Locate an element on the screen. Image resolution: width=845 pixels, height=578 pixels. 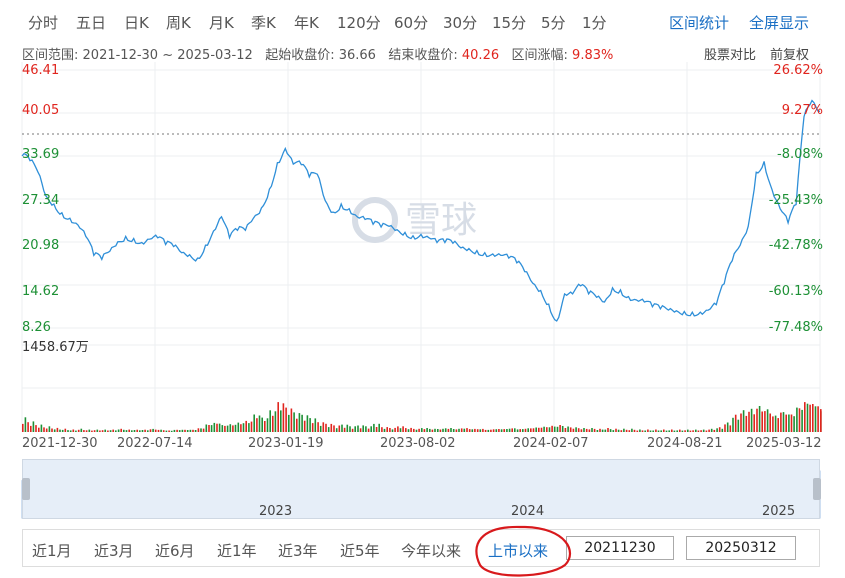
range-1m: 近1月 is located at coordinates (52, 551).